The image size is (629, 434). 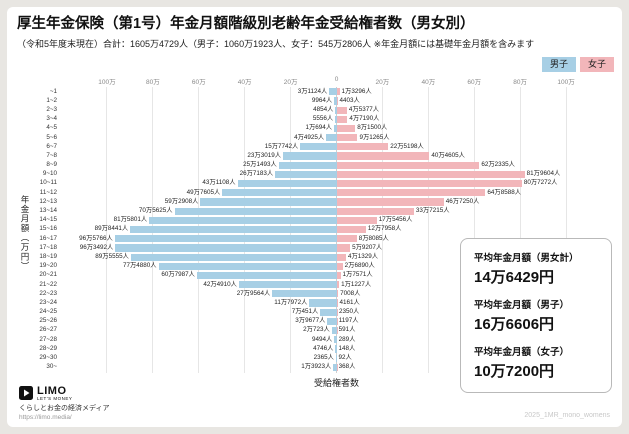 What do you see at coordinates (260, 165) in the screenshot?
I see `male-value-label: 25万1493人` at bounding box center [260, 165].